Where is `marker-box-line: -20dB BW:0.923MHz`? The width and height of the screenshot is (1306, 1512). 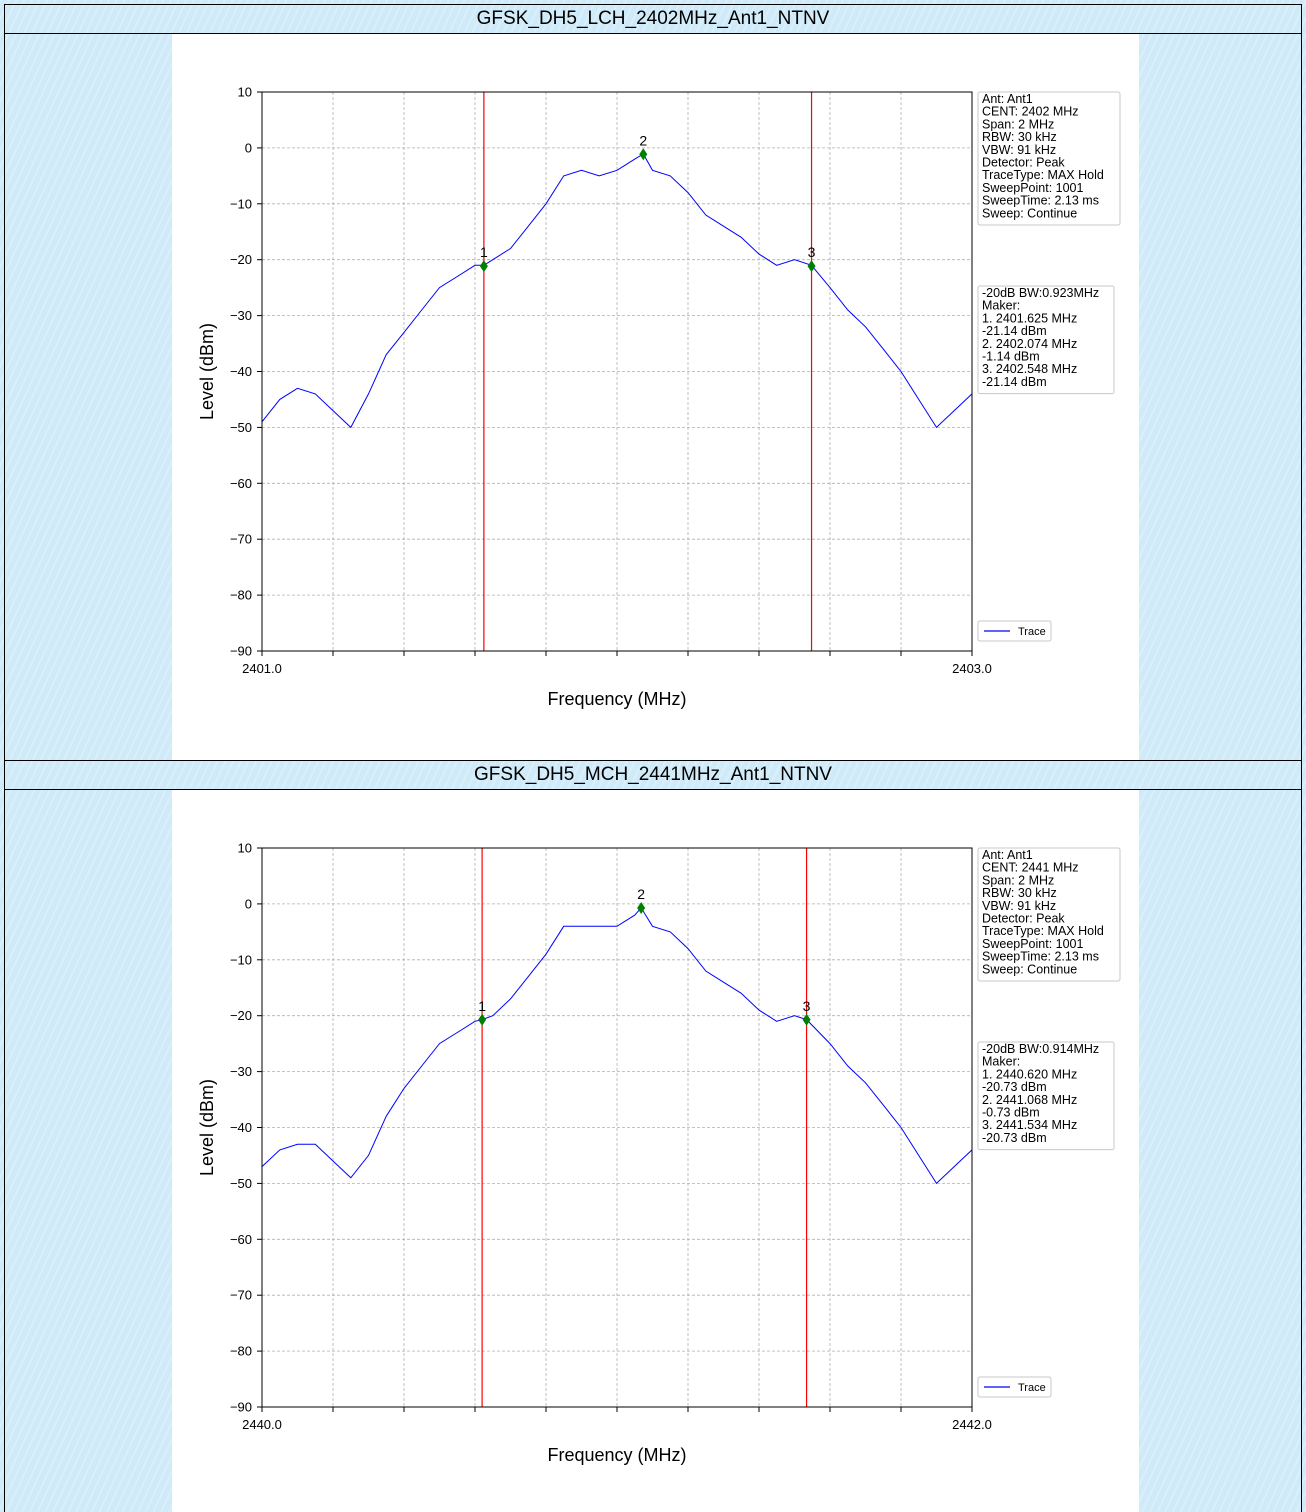
marker-box-line: -20dB BW:0.923MHz is located at coordinates (1040, 293).